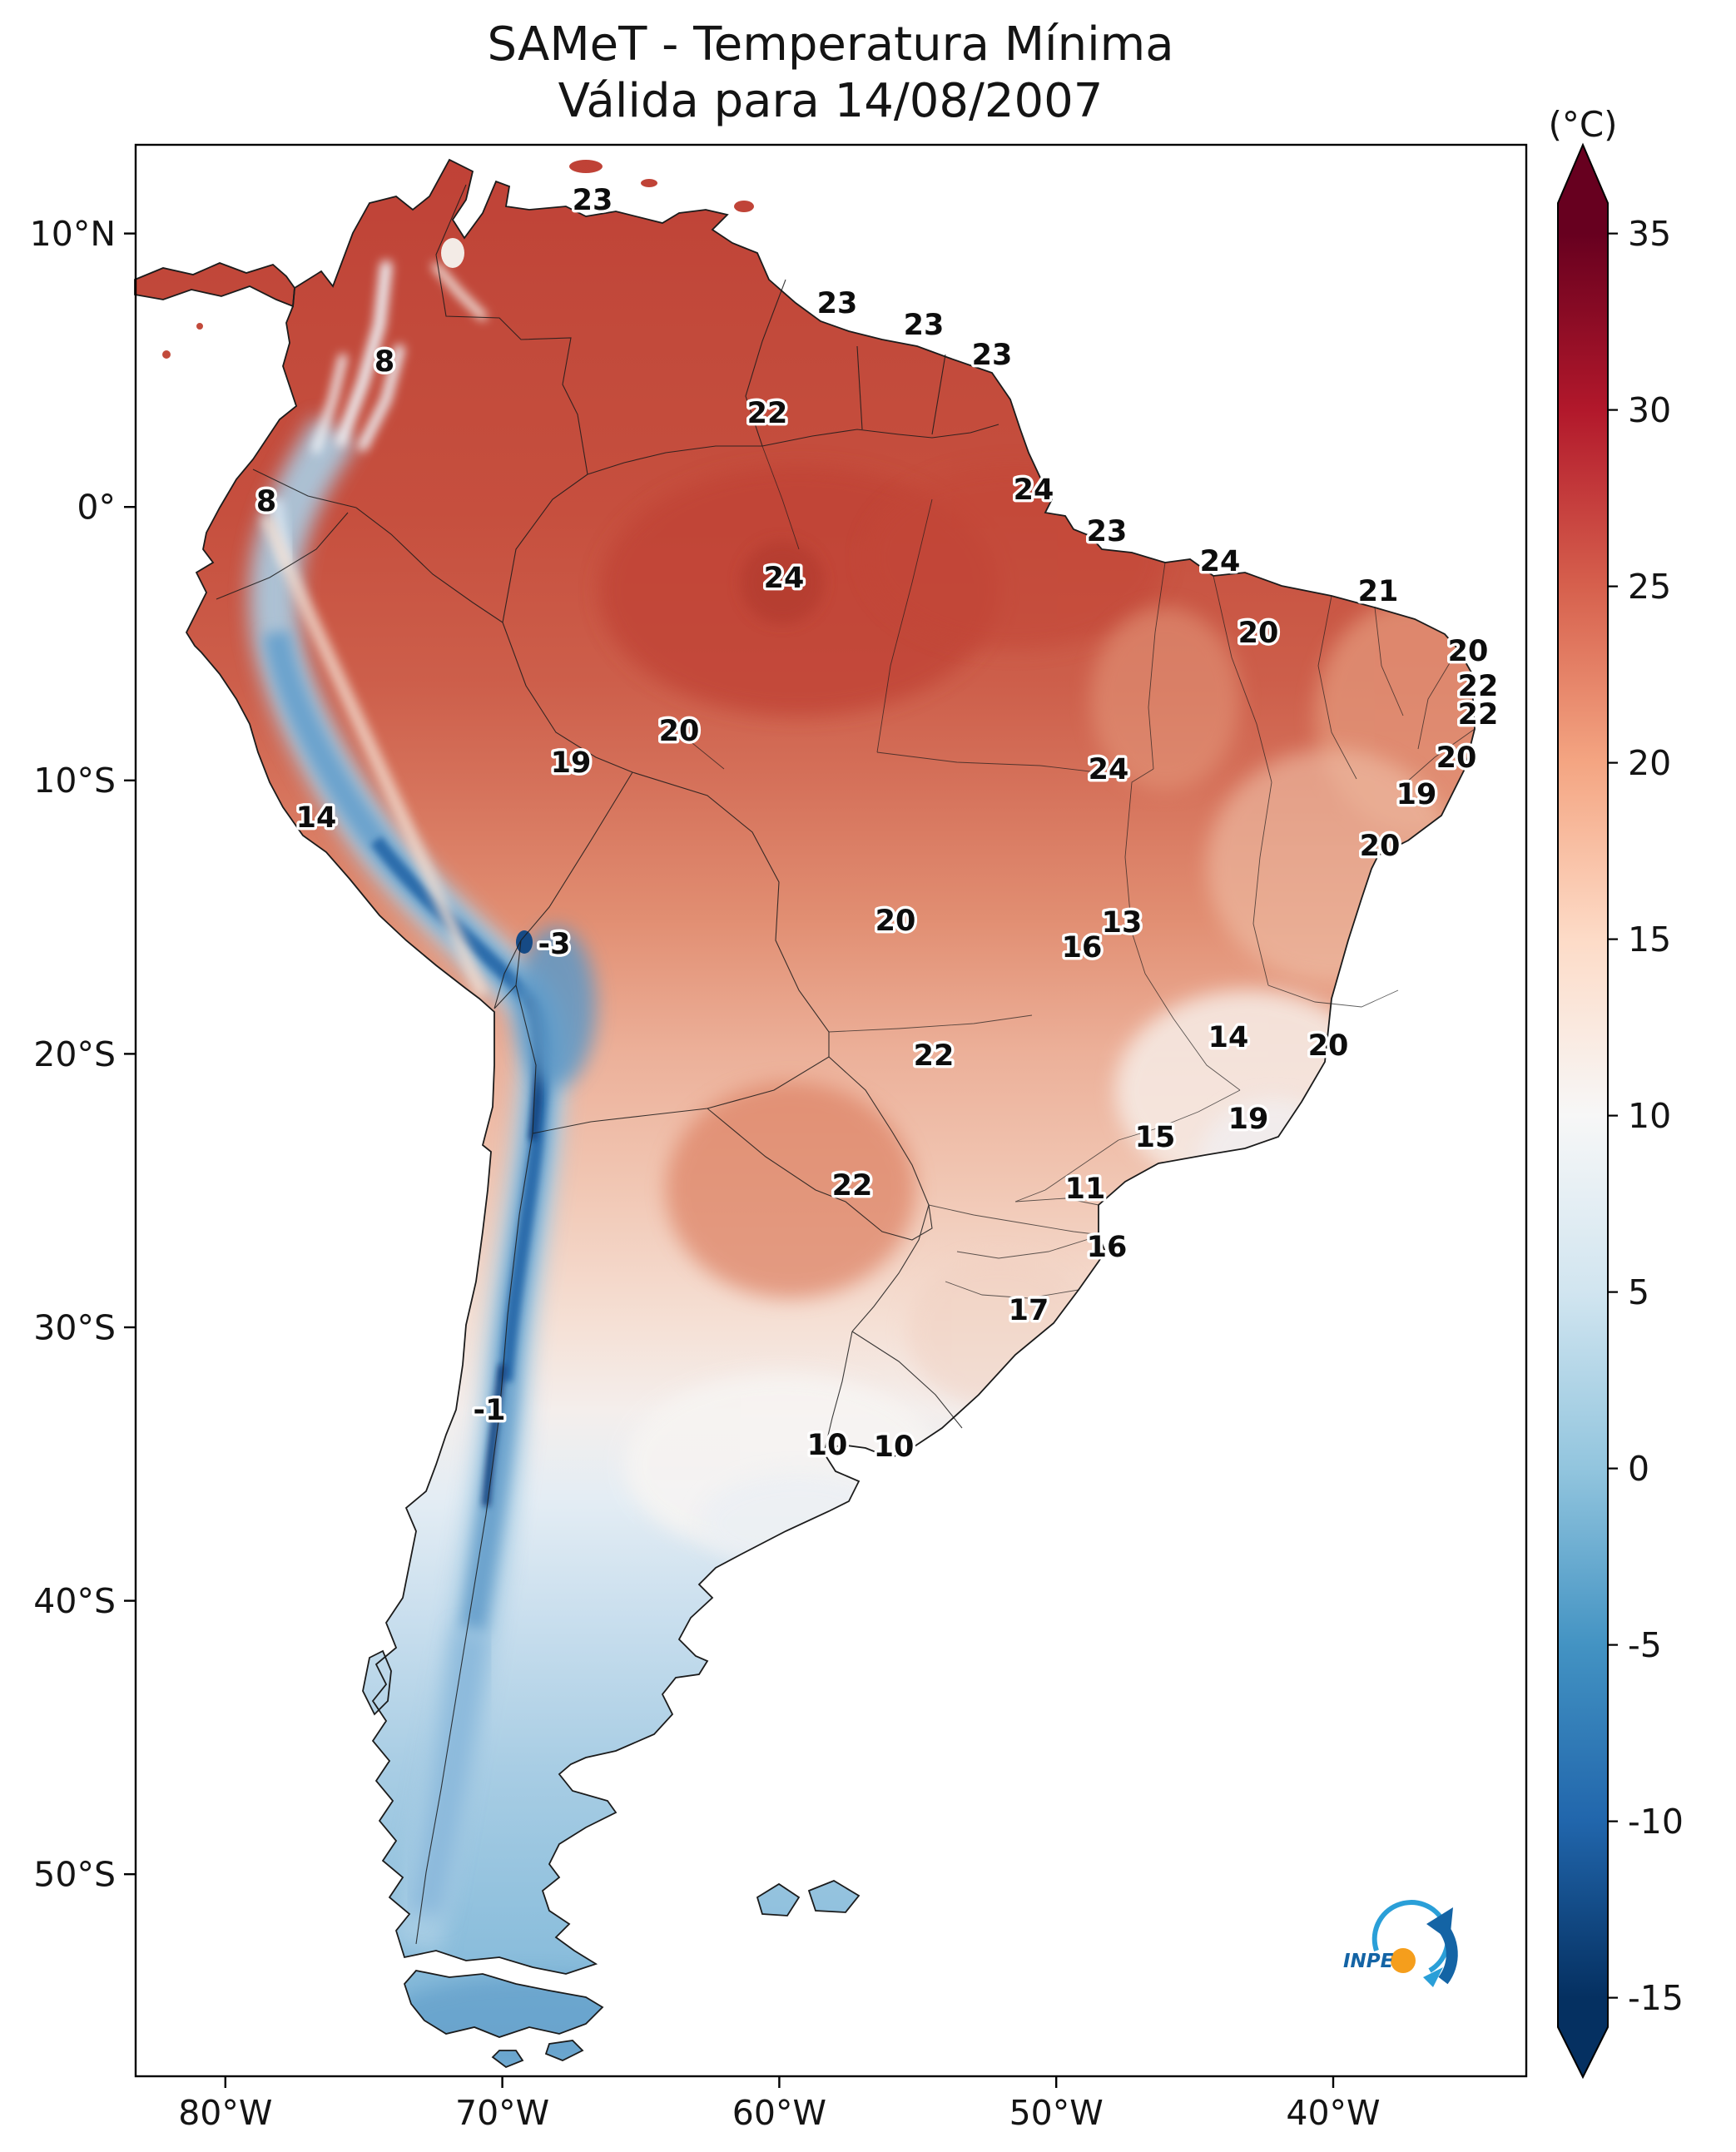 This screenshot has width=1736, height=2152. What do you see at coordinates (779, 2113) in the screenshot?
I see `x-tick-label: 60°W` at bounding box center [779, 2113].